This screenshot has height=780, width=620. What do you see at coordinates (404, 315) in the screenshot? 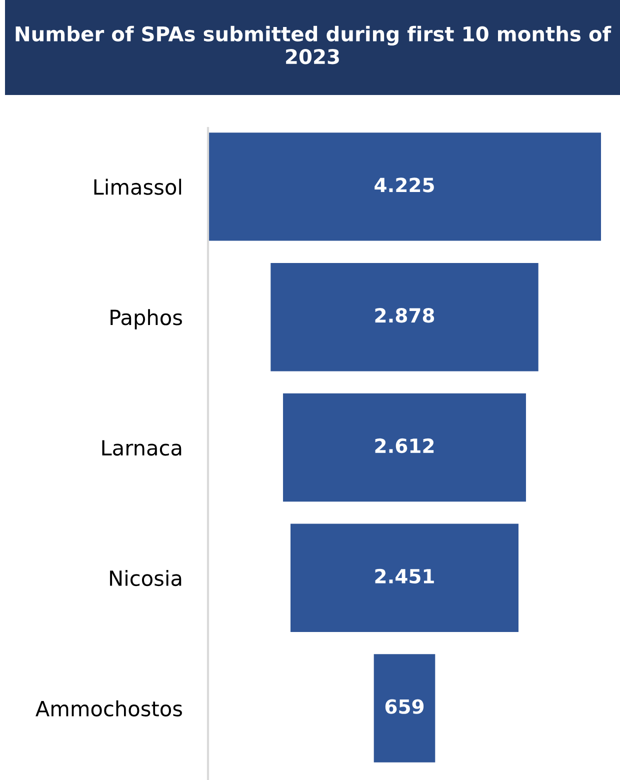
I see `data-label: 2.878` at bounding box center [404, 315].